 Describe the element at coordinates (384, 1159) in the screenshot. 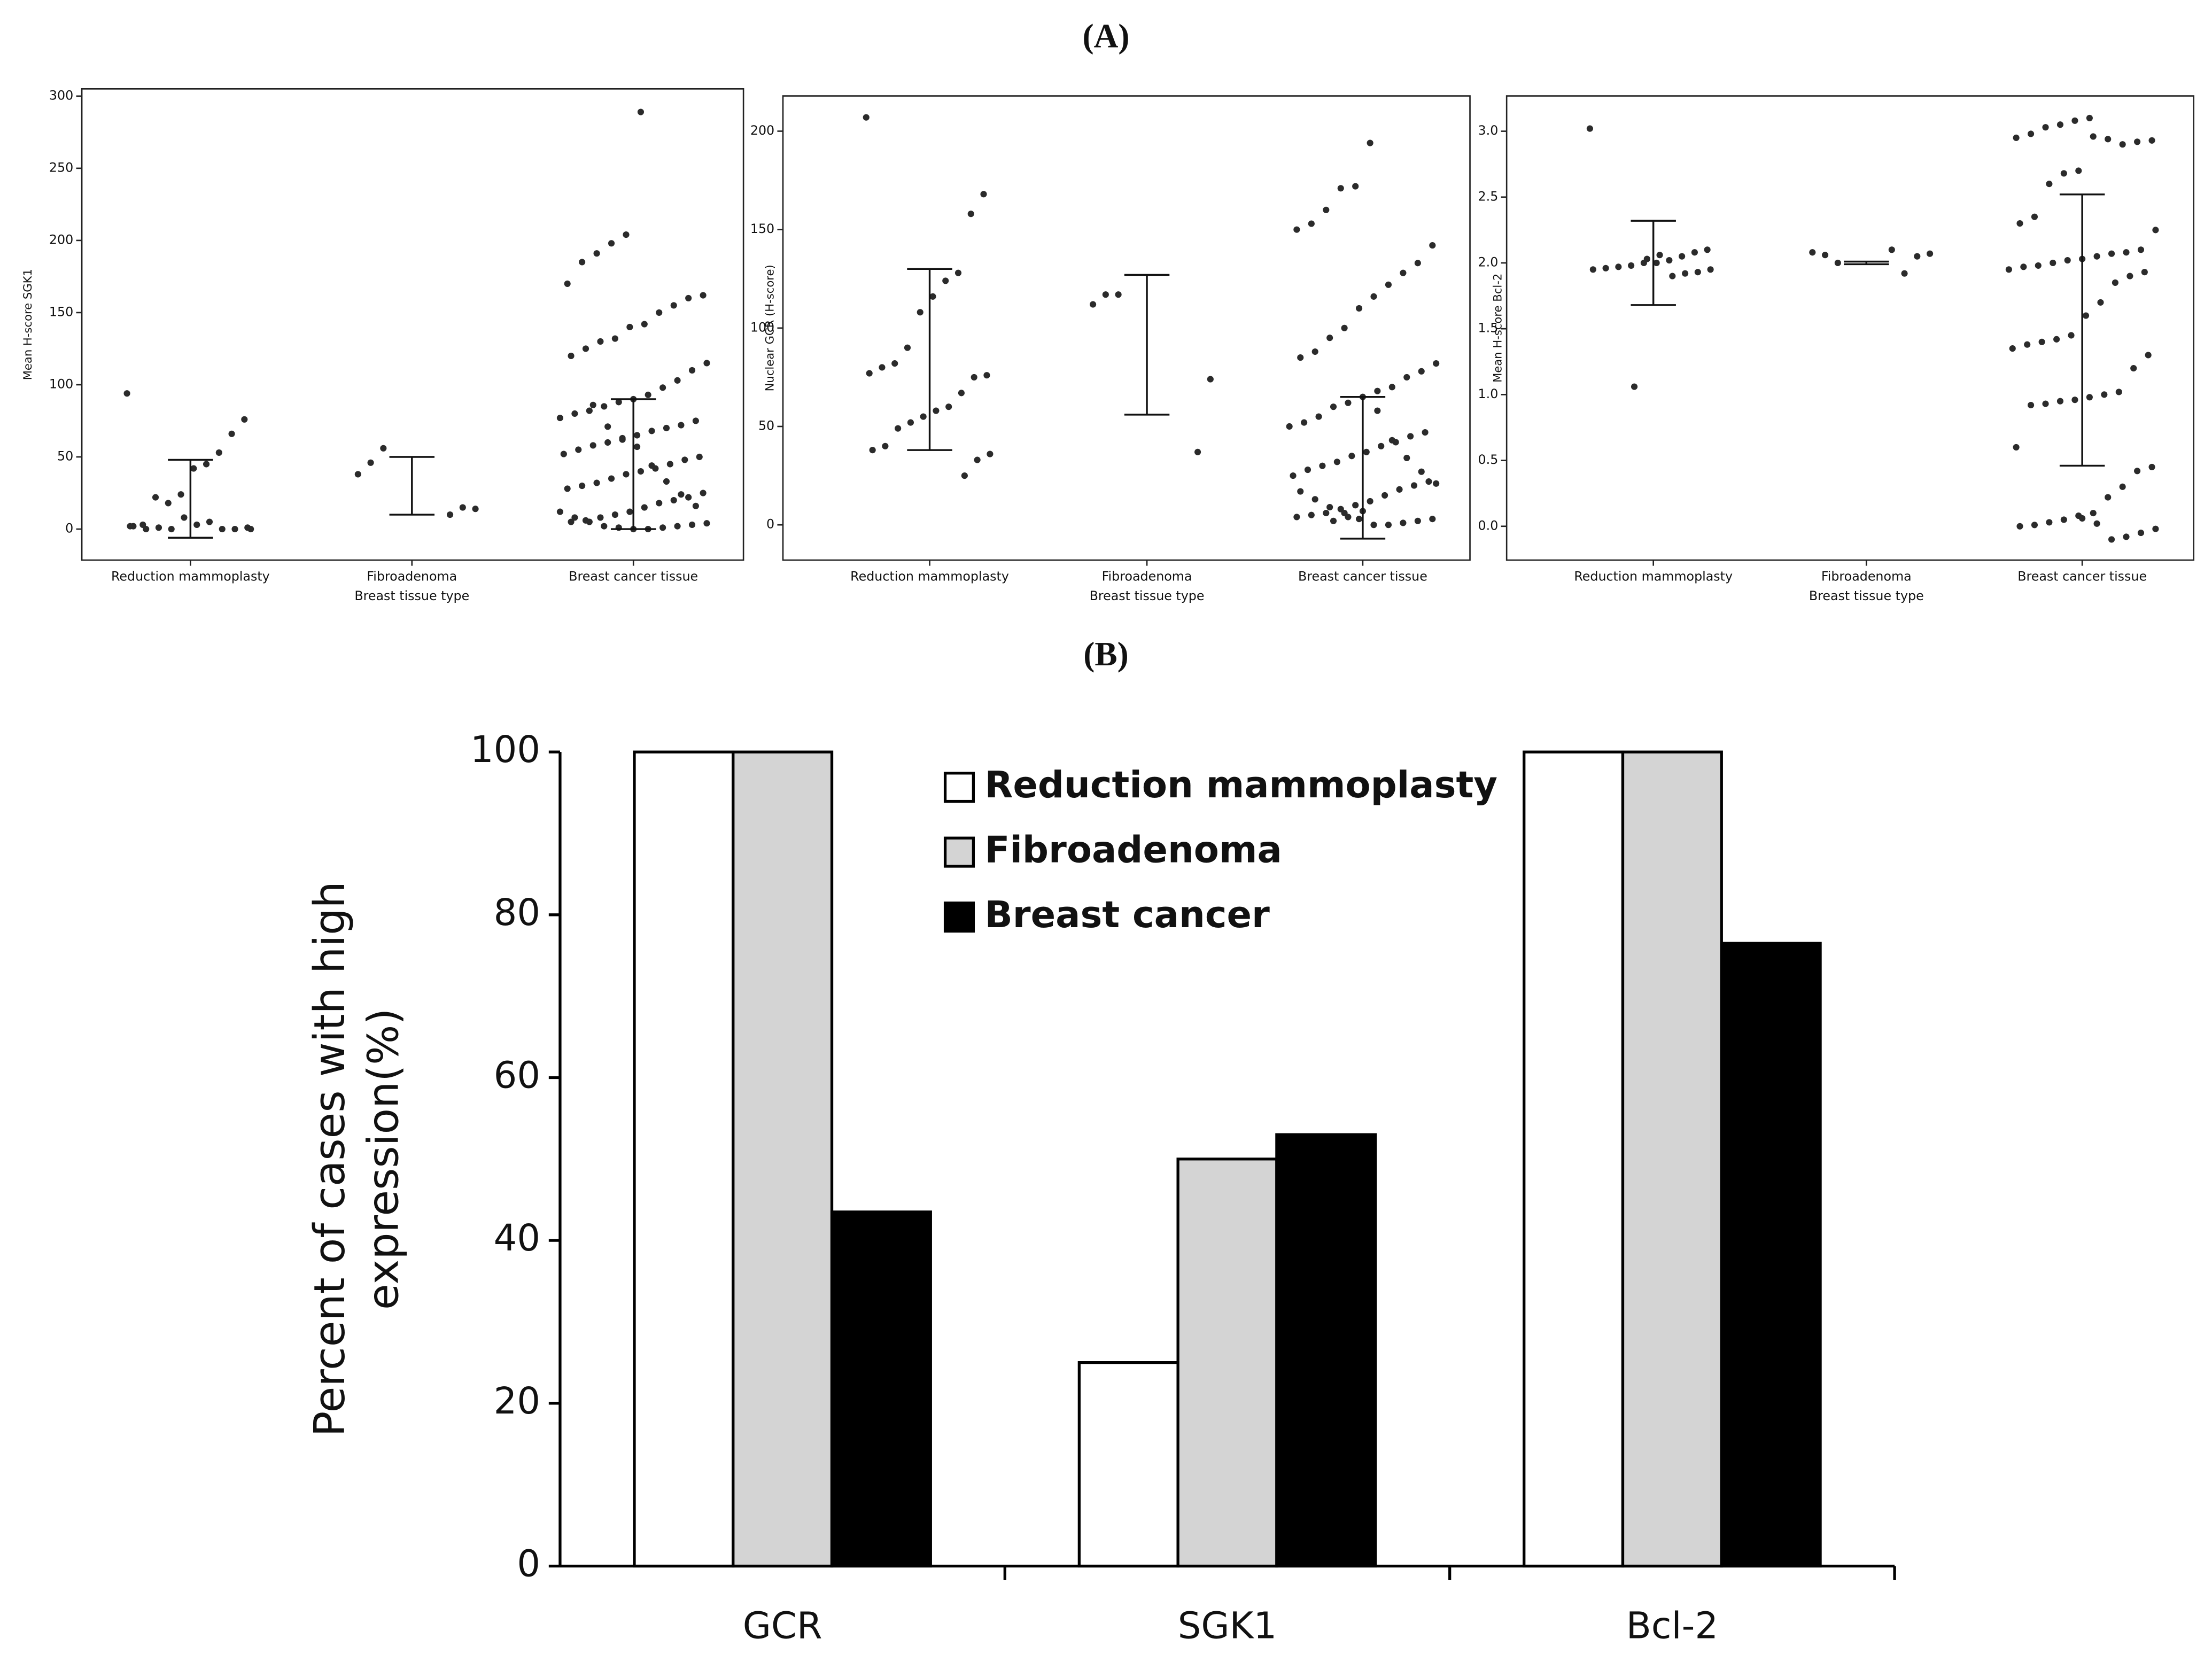

I see `y-axis-label-line: expression(%)` at that location.